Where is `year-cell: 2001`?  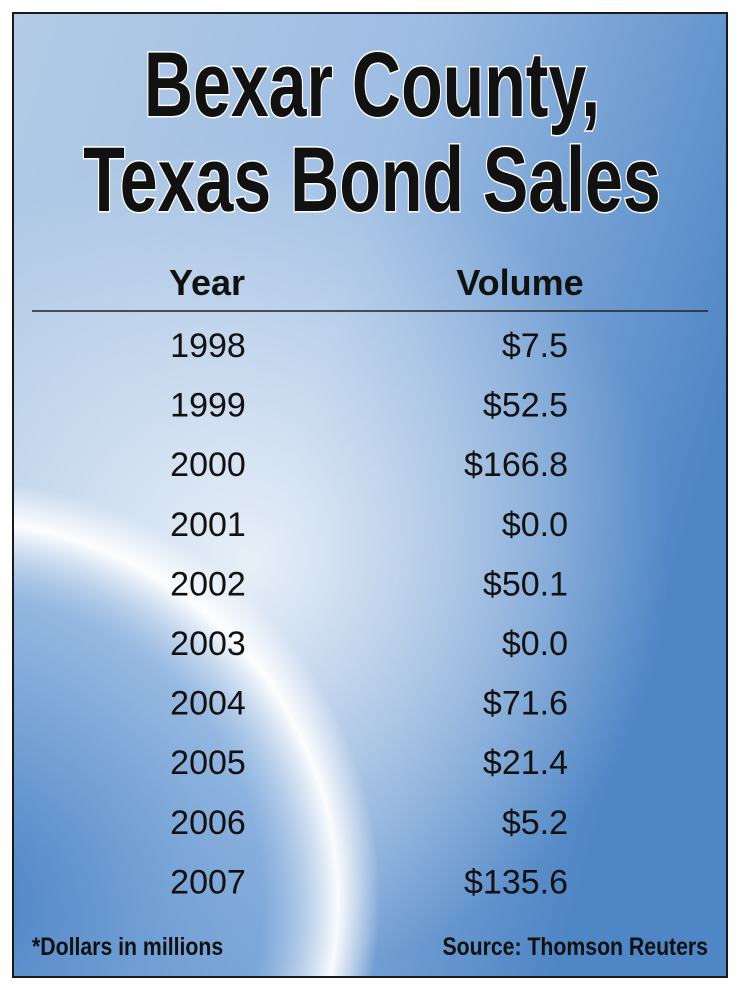
year-cell: 2001 is located at coordinates (208, 525).